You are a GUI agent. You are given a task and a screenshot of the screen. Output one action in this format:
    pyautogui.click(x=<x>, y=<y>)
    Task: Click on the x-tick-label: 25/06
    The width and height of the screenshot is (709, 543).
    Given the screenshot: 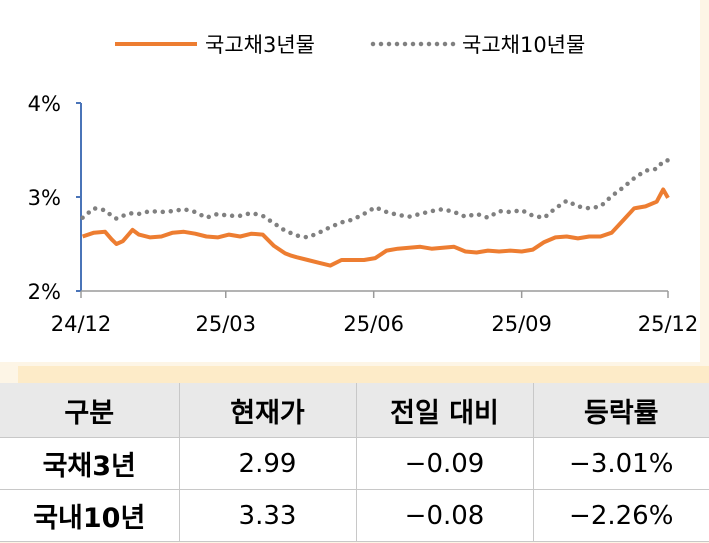 What is the action you would take?
    pyautogui.click(x=373, y=324)
    